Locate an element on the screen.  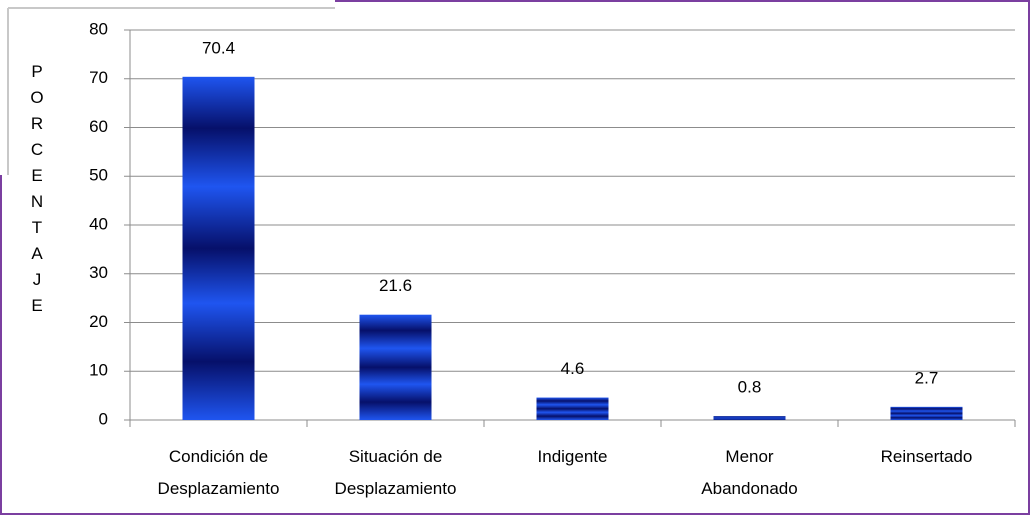
y-tick-label: 70 is located at coordinates (98, 77).